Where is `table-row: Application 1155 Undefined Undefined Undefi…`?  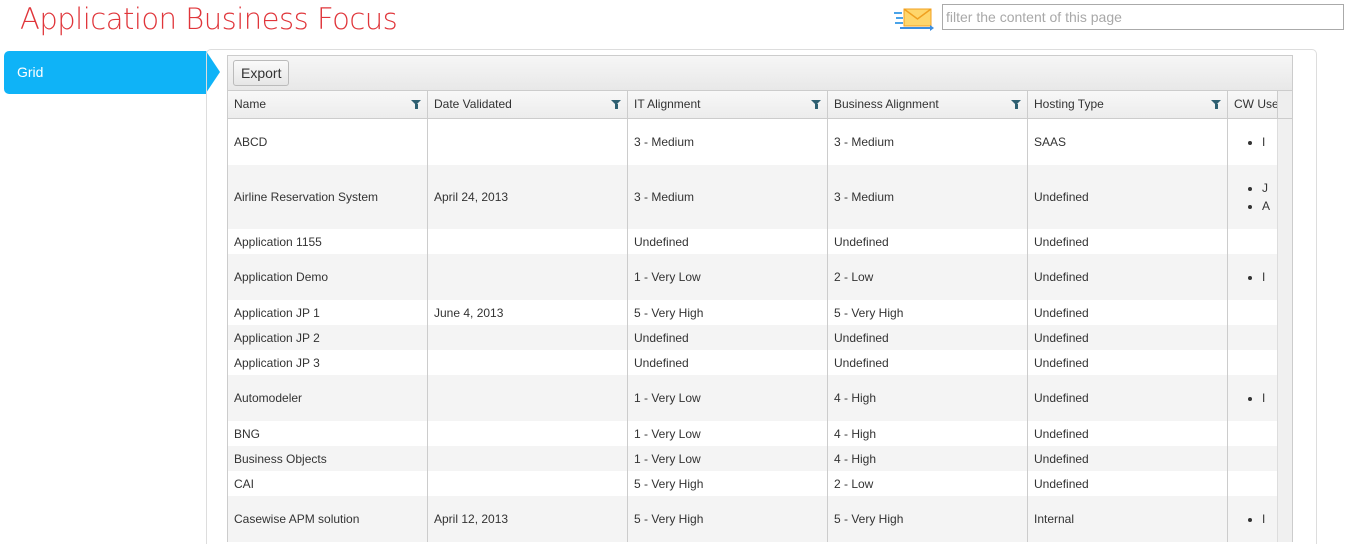
table-row: Application 1155 Undefined Undefined Undefi… is located at coordinates (760, 241).